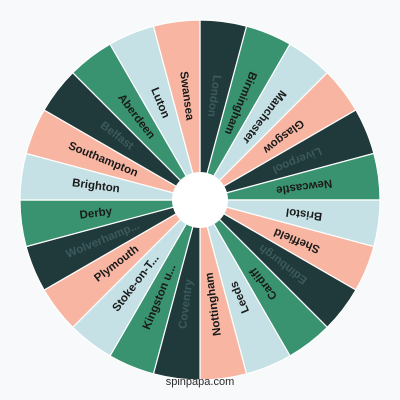 This screenshot has height=400, width=400. I want to click on wheel-hub, so click(200, 200).